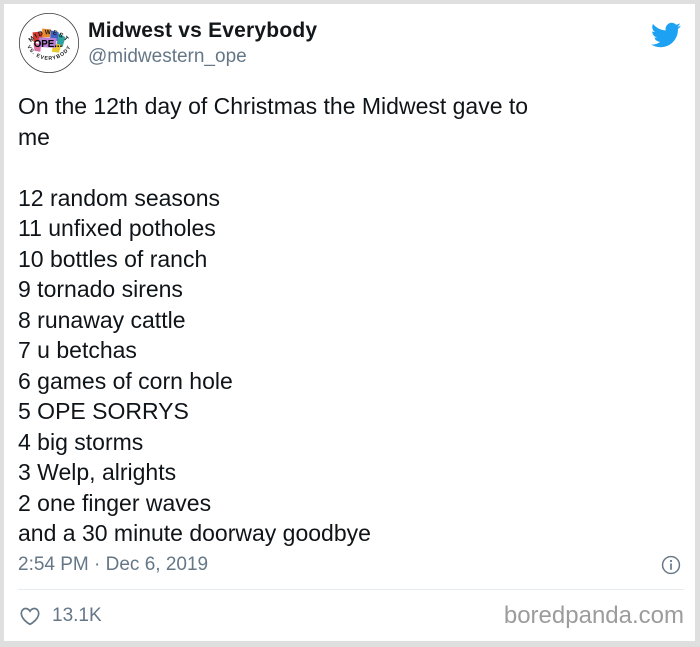 The image size is (700, 647). I want to click on heart-icon, so click(30, 616).